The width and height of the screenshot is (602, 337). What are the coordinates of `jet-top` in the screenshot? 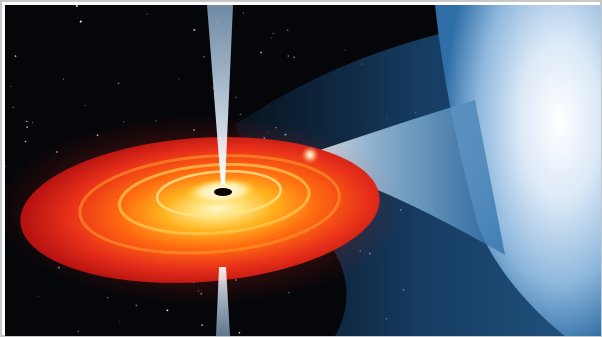 It's located at (220, 95).